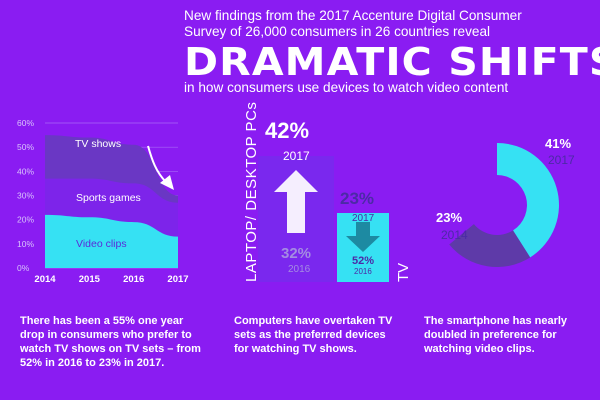 Image resolution: width=600 pixels, height=400 pixels. I want to click on category-tv: TV, so click(403, 272).